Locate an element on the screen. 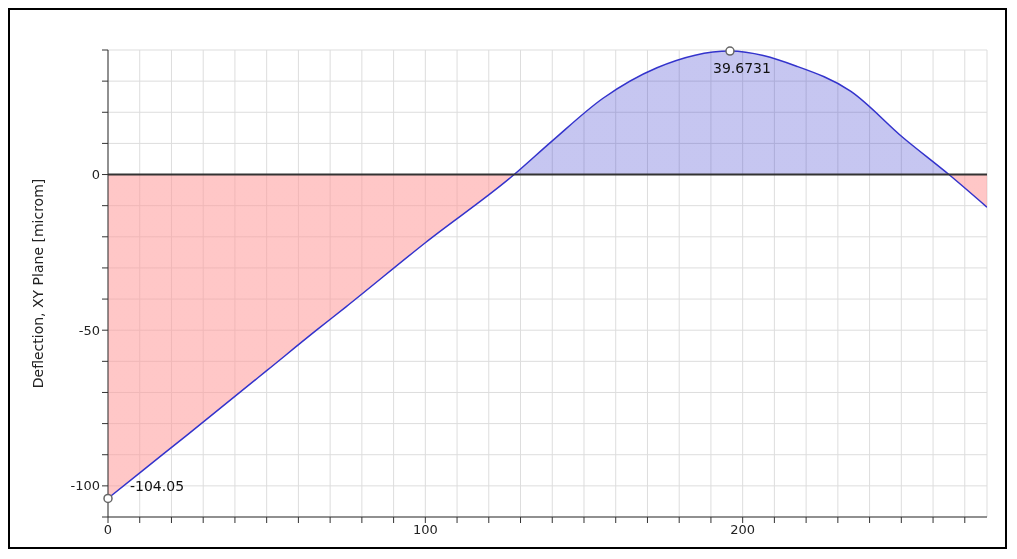 This screenshot has height=559, width=1017. annotation: 39.6731 is located at coordinates (742, 67).